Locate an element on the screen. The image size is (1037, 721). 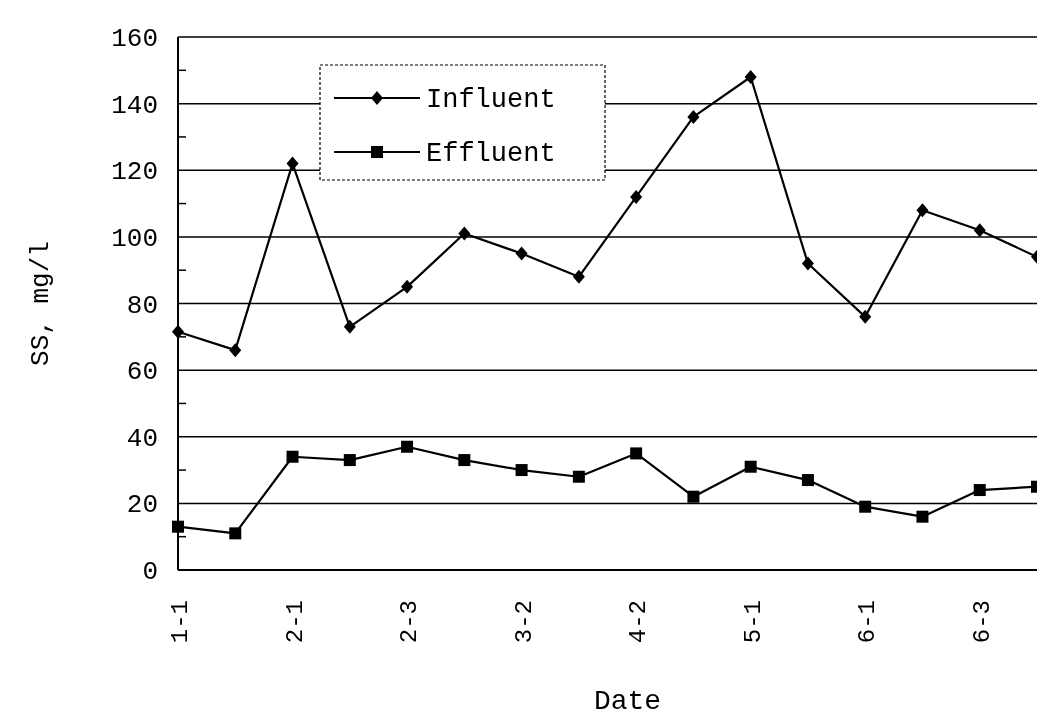
x-tick-label: 6-3 is located at coordinates (982, 622).